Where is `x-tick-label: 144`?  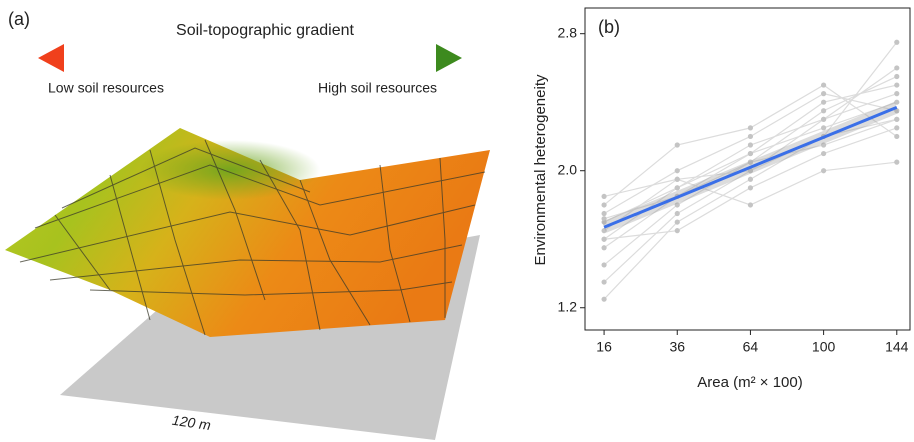
x-tick-label: 144 is located at coordinates (897, 347).